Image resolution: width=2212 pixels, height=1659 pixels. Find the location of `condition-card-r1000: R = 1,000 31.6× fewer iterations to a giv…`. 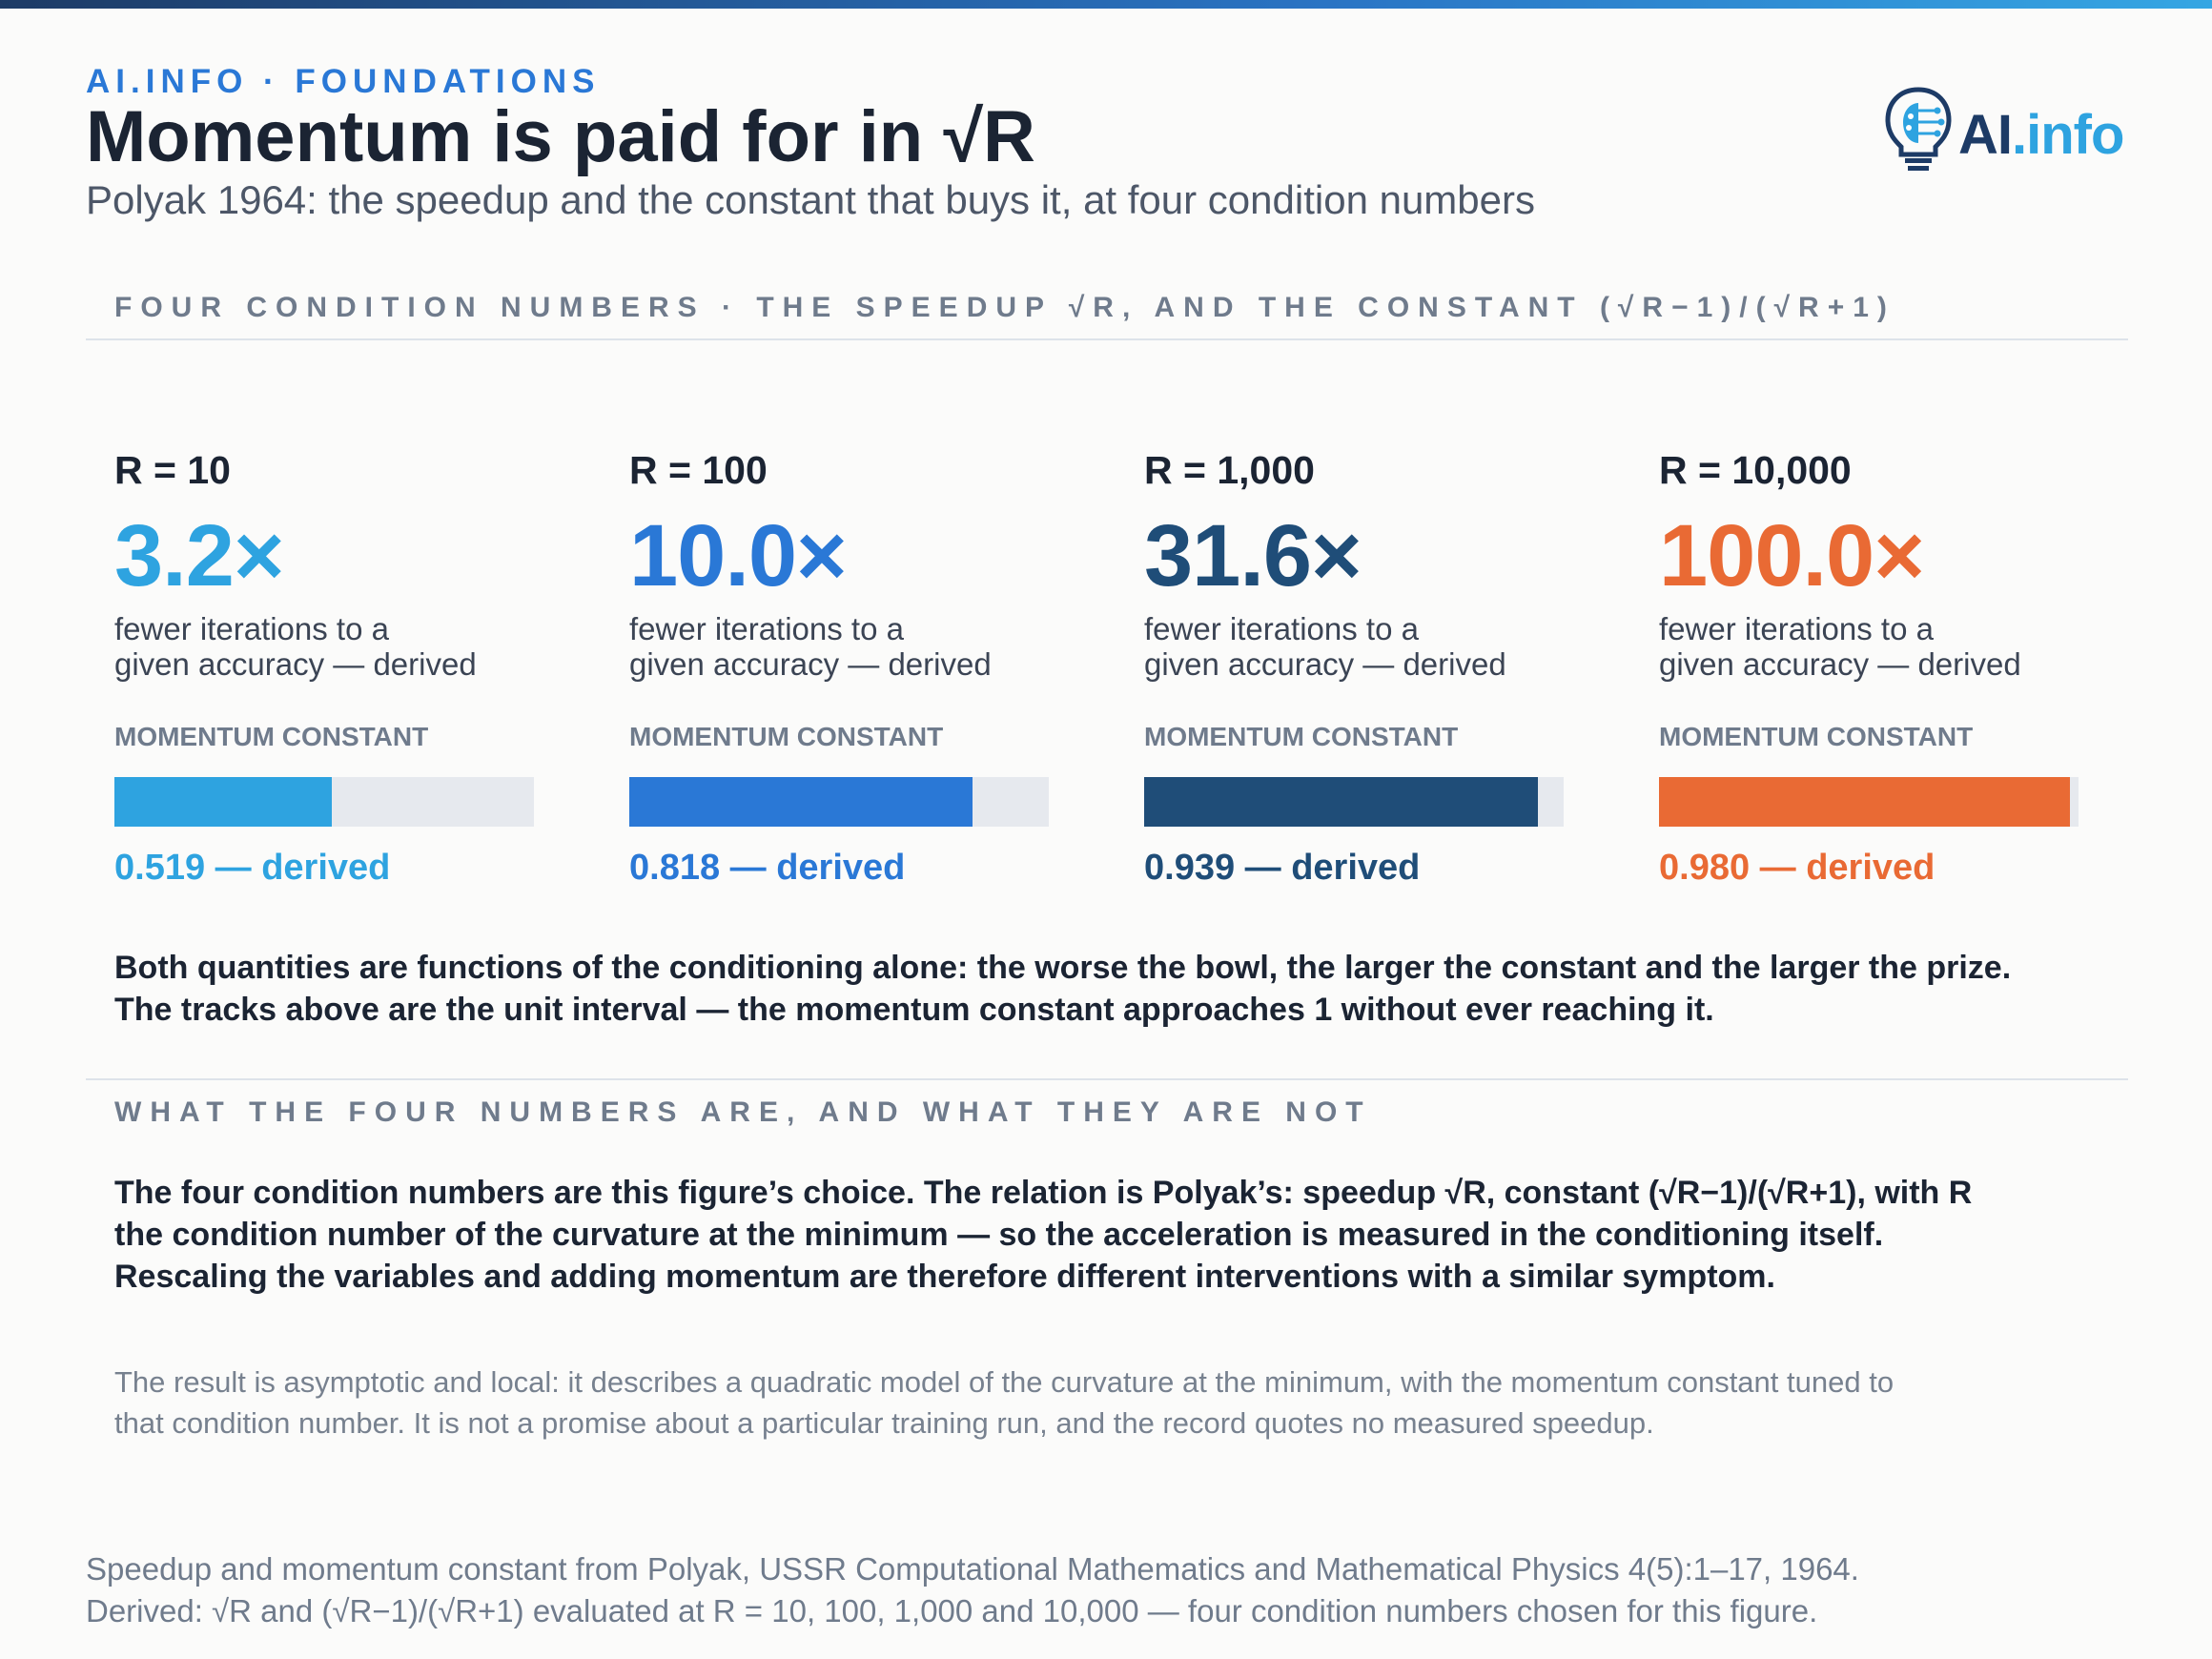

condition-card-r1000: R = 1,000 31.6× fewer iterations to a giv… is located at coordinates (1363, 668).